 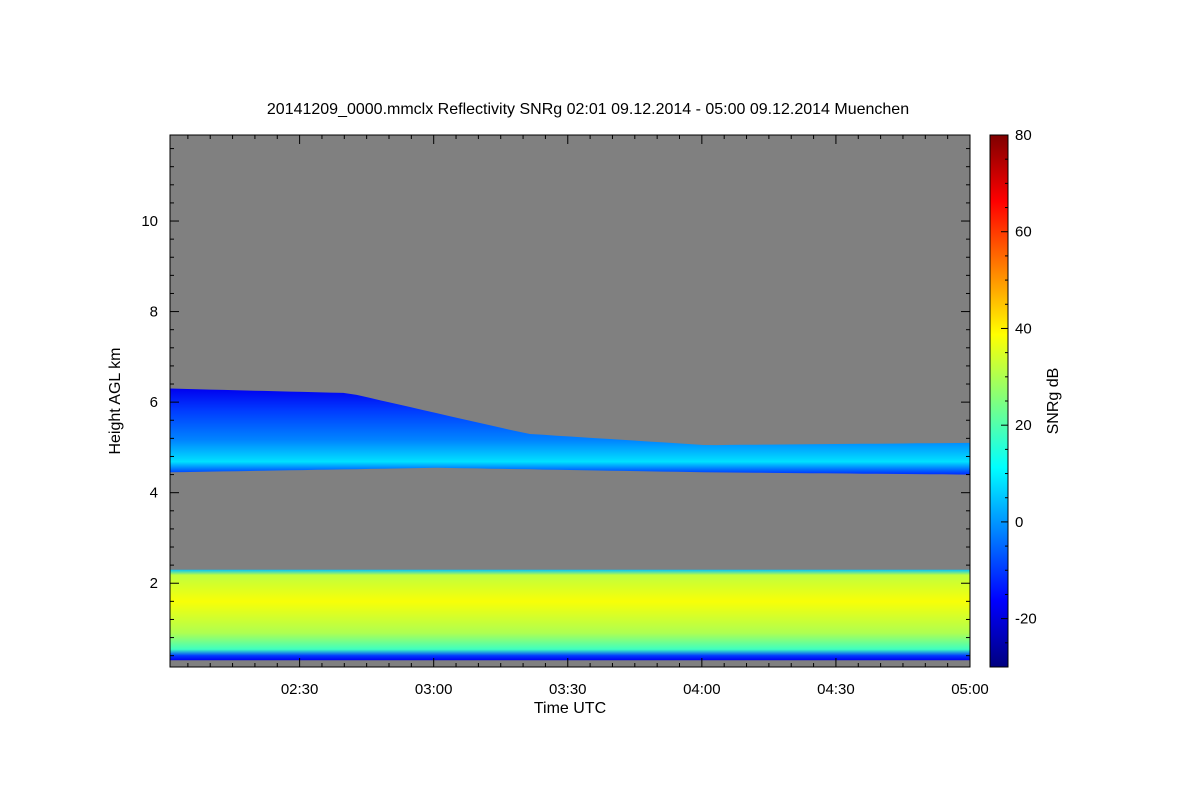 What do you see at coordinates (1023, 232) in the screenshot?
I see `colorbar-tick-label: 60` at bounding box center [1023, 232].